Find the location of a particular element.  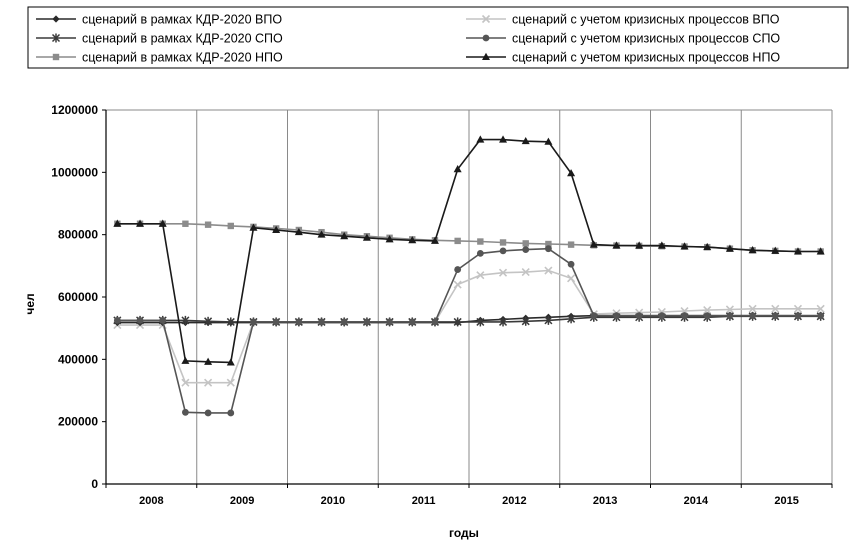

y-tick-label: 600000 is located at coordinates (78, 297).